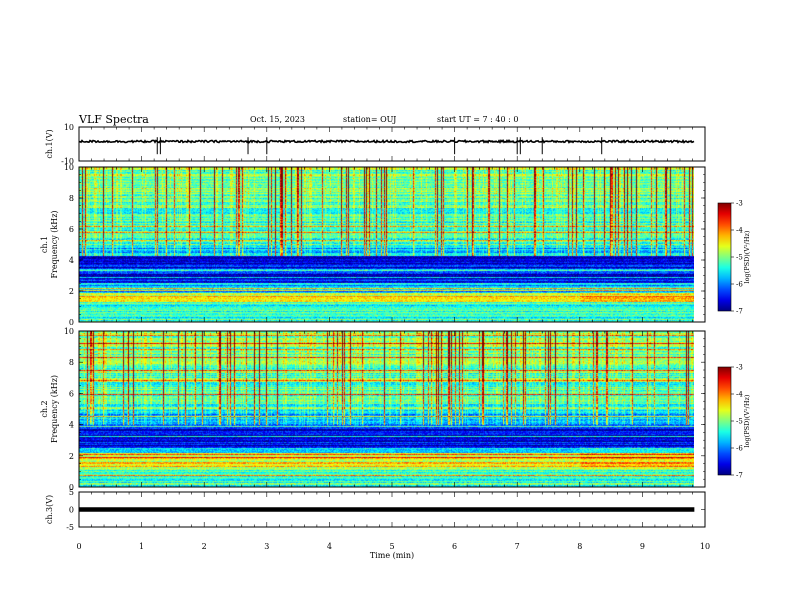  I want to click on colorbar-ch2, so click(724, 421).